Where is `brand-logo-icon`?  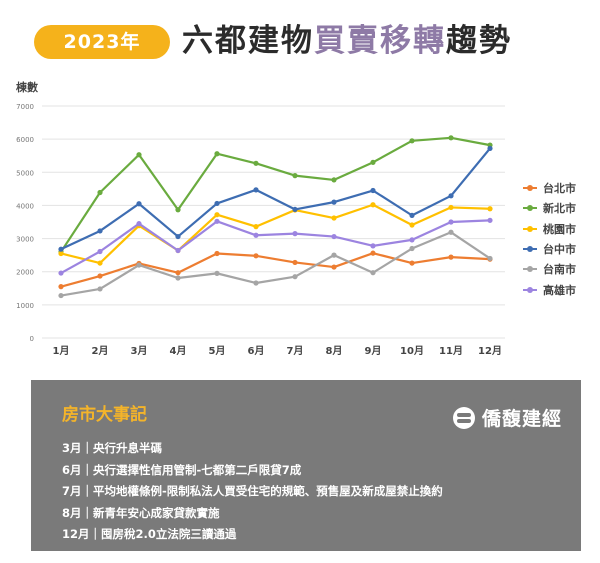 brand-logo-icon is located at coordinates (464, 417).